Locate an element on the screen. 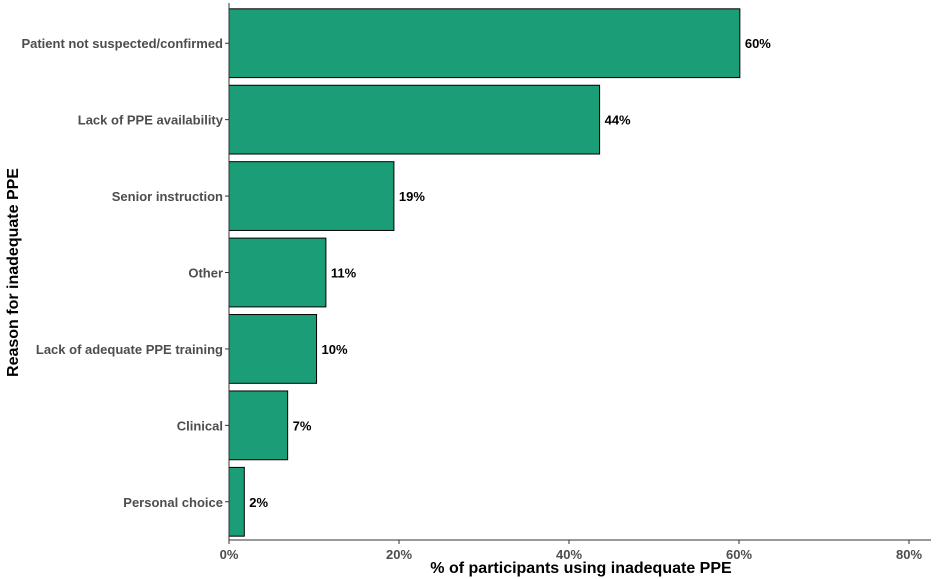 The height and width of the screenshot is (579, 939). x-ticks: 0% 20% 40% 60% 80% is located at coordinates (571, 551).